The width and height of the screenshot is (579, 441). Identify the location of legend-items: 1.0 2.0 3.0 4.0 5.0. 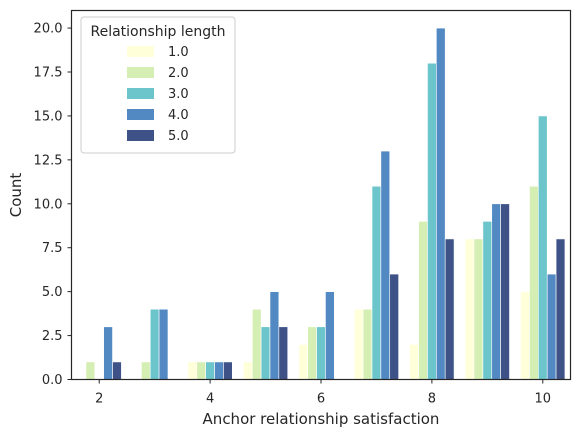
(158, 94).